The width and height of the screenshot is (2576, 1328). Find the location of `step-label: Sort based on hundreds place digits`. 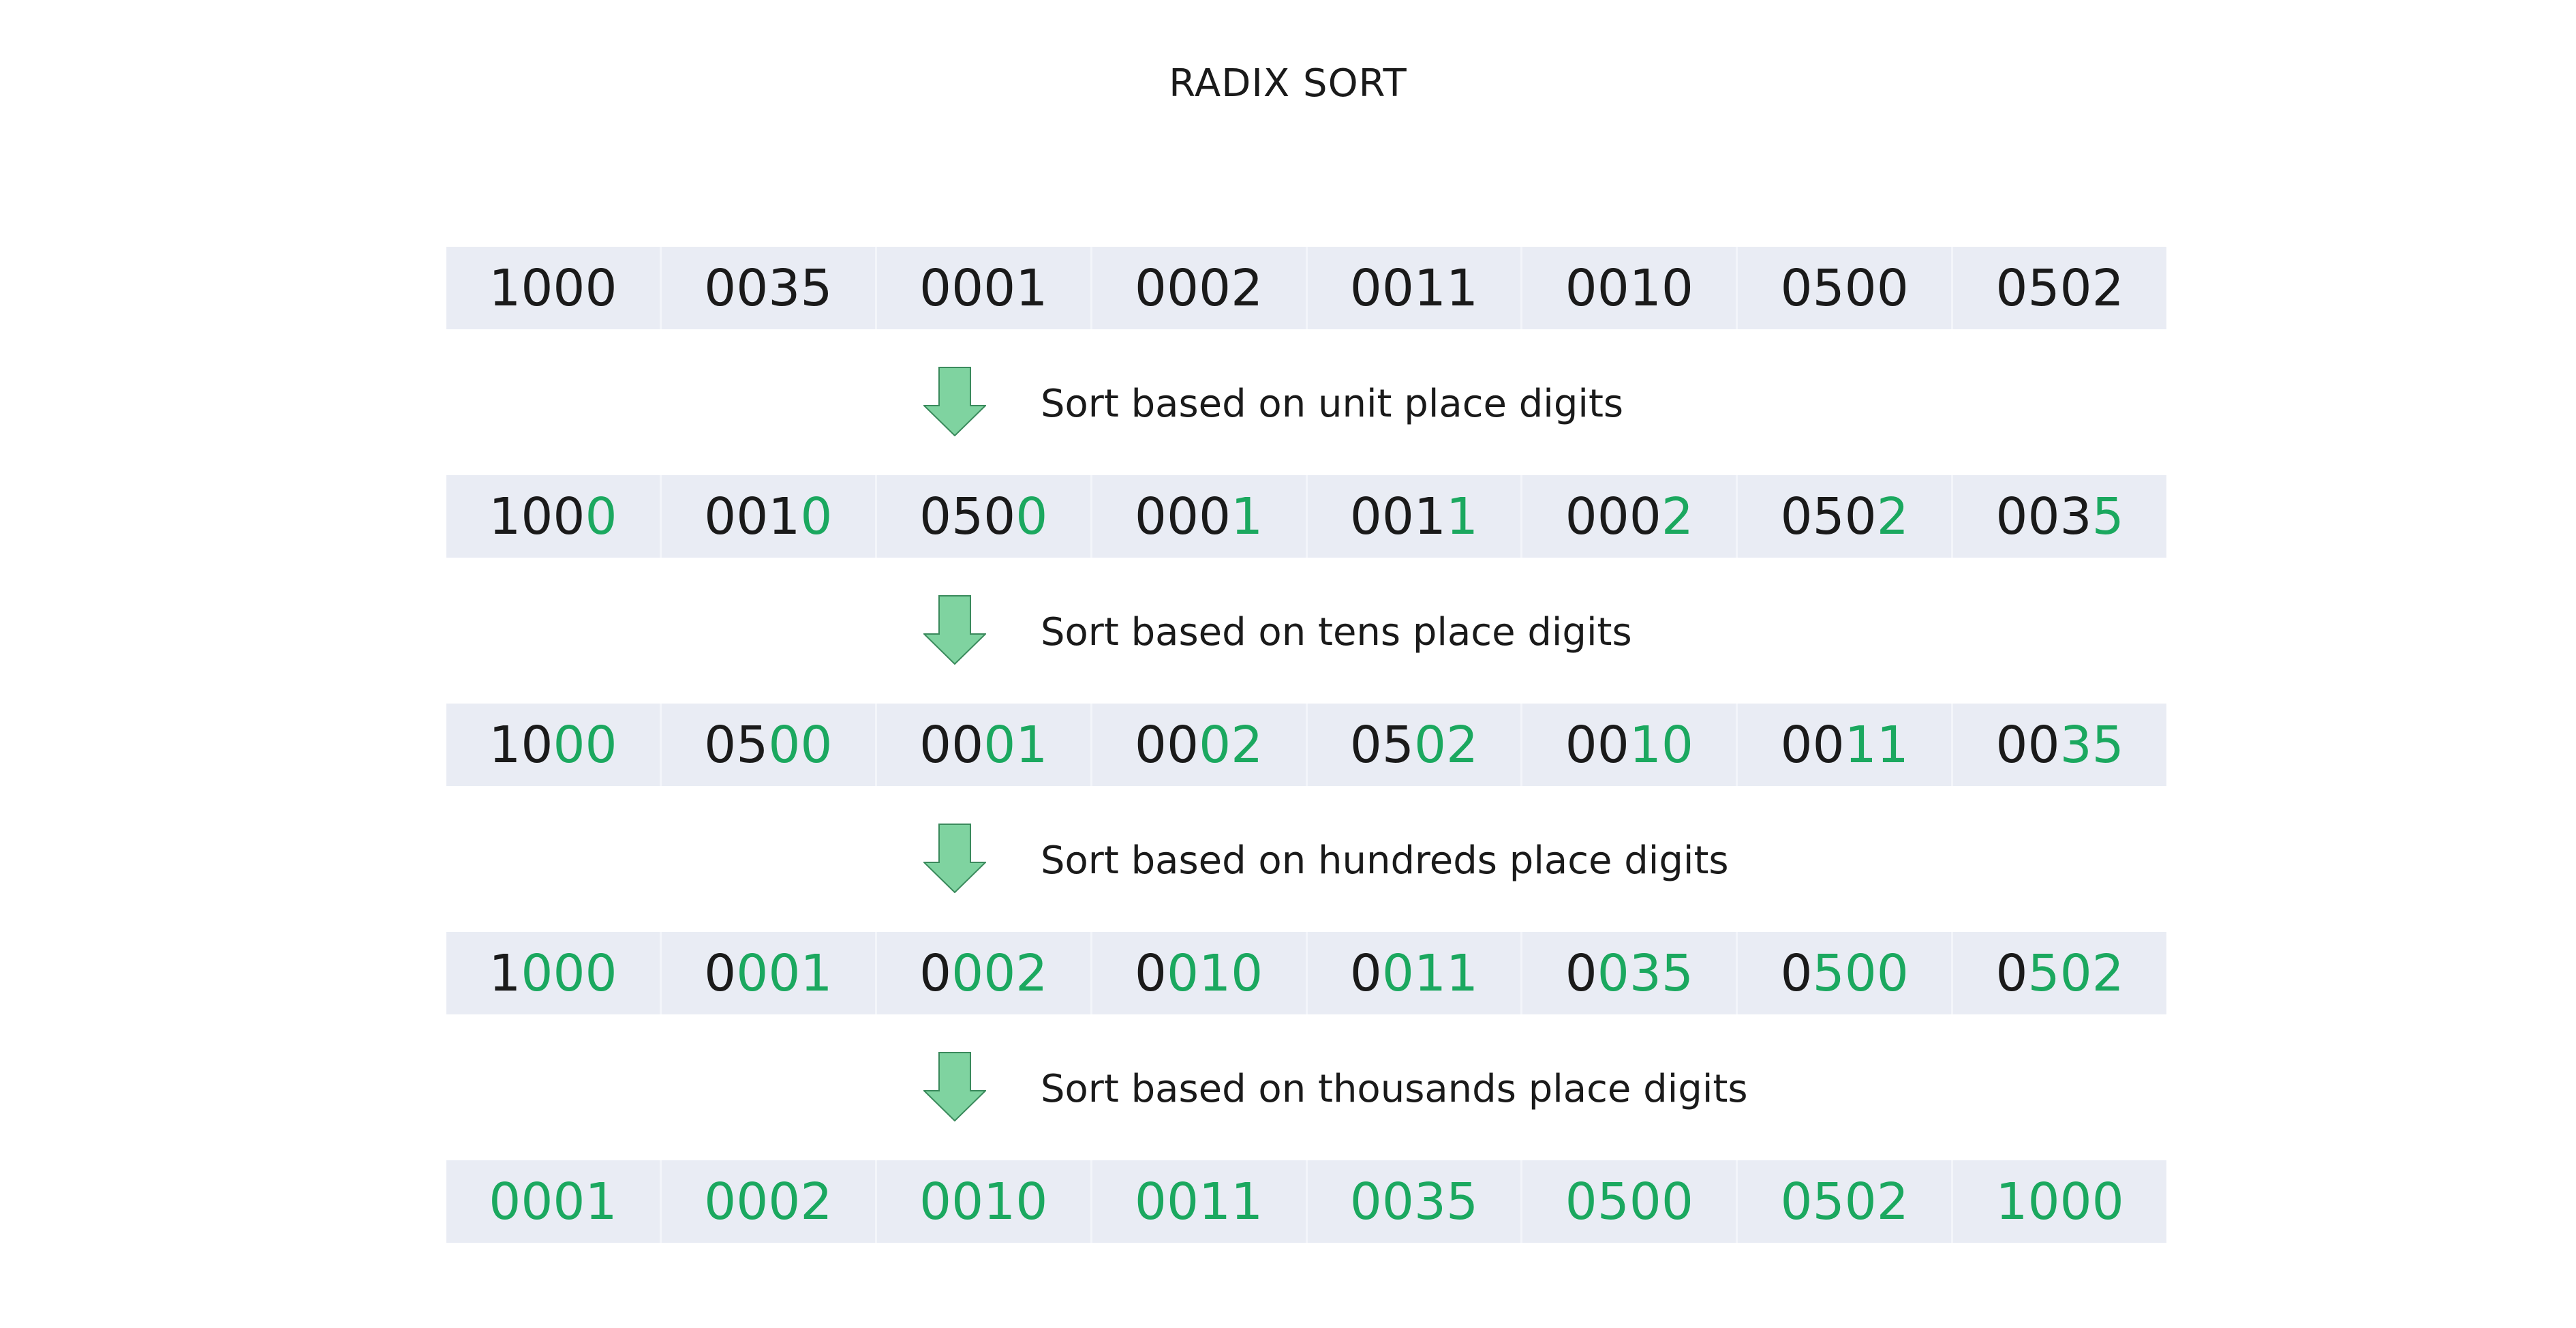

step-label: Sort based on hundreds place digits is located at coordinates (1385, 861).